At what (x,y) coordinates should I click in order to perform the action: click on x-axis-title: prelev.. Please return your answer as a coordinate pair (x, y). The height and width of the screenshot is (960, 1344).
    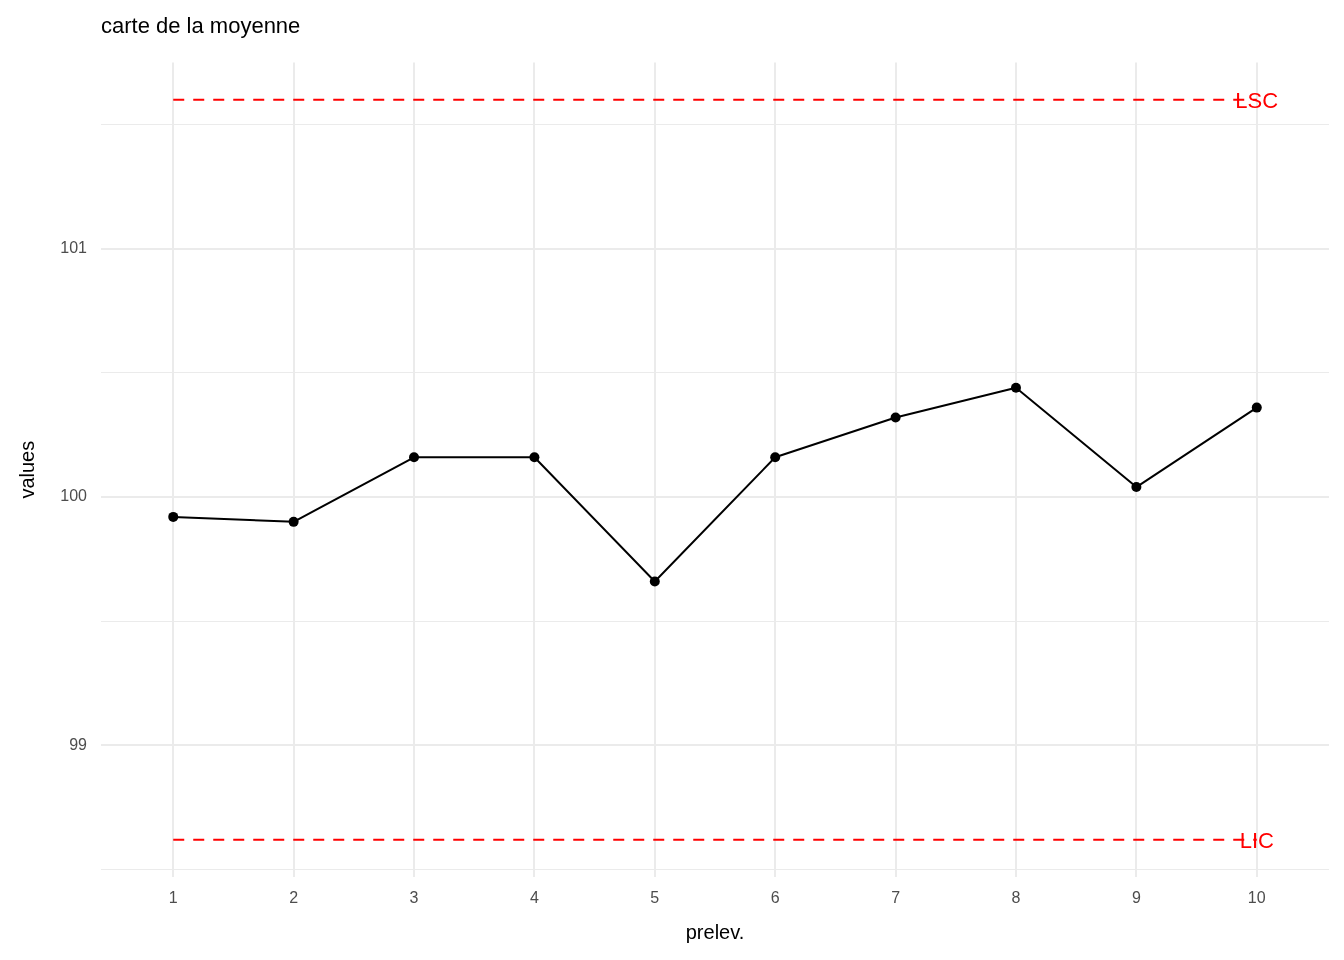
    Looking at the image, I should click on (715, 931).